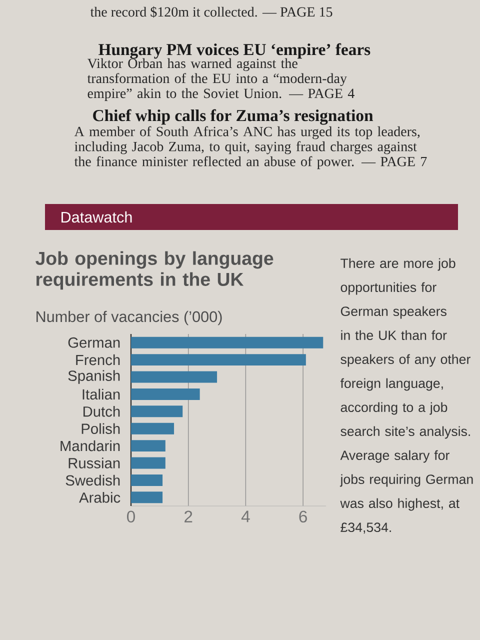 This screenshot has width=480, height=640. I want to click on y-tick-label: Swedish, so click(93, 480).